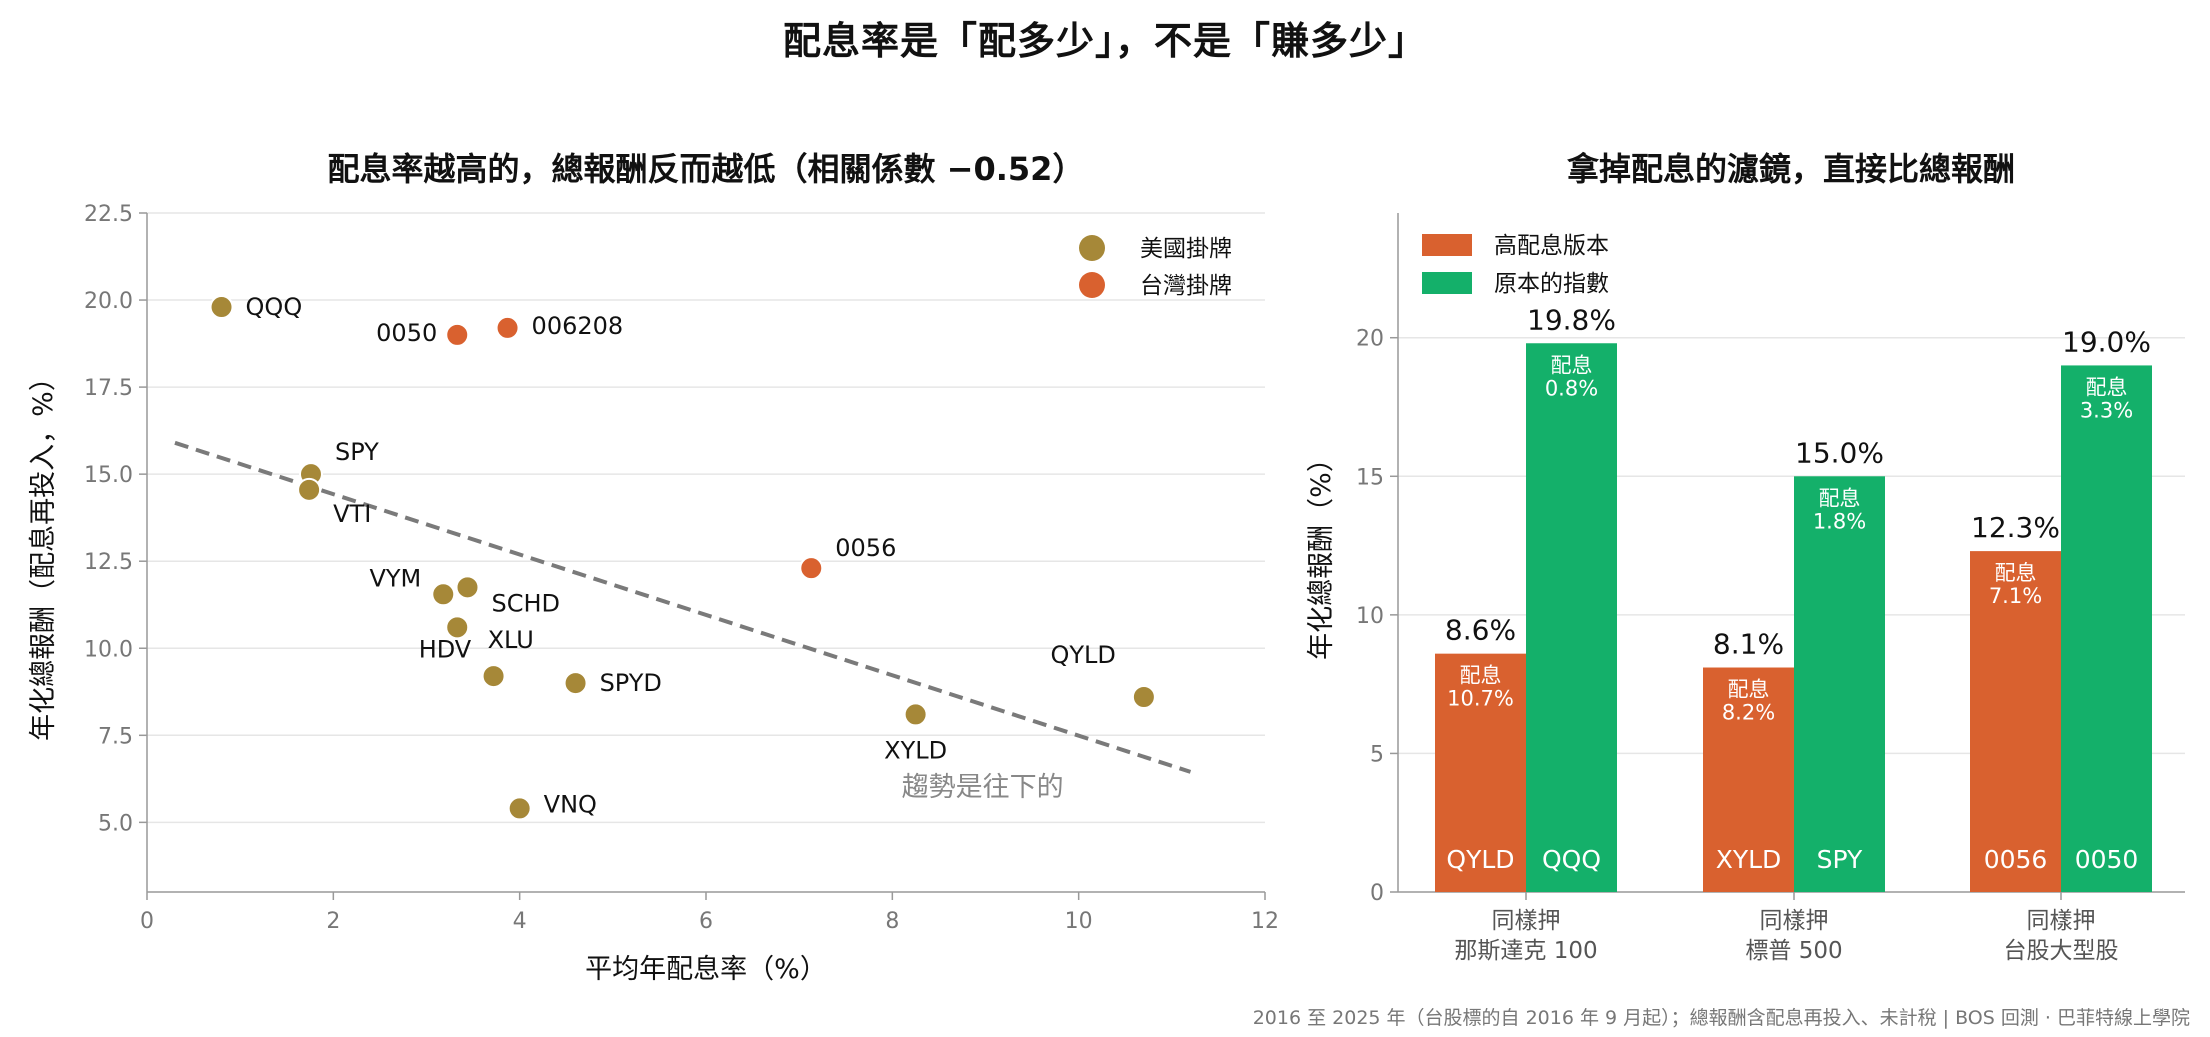  I want to click on x-tick-label: 6, so click(706, 921).